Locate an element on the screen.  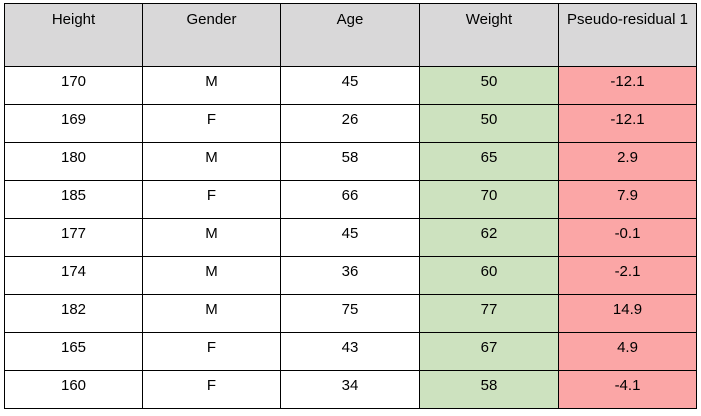
cell-age: 66 is located at coordinates (350, 199).